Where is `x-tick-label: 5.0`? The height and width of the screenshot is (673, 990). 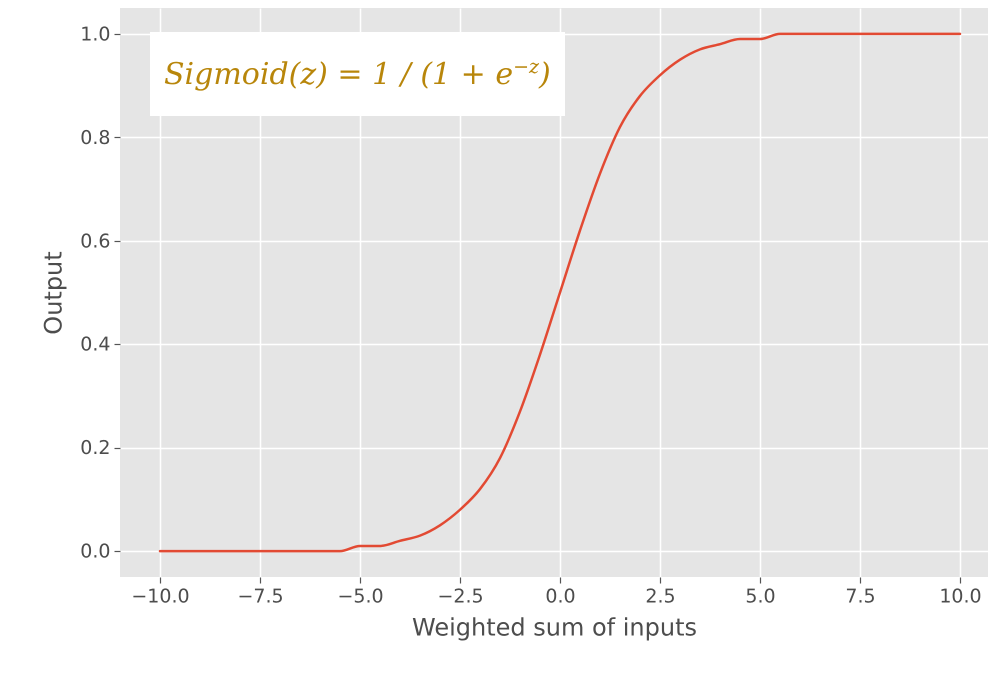 x-tick-label: 5.0 is located at coordinates (760, 597).